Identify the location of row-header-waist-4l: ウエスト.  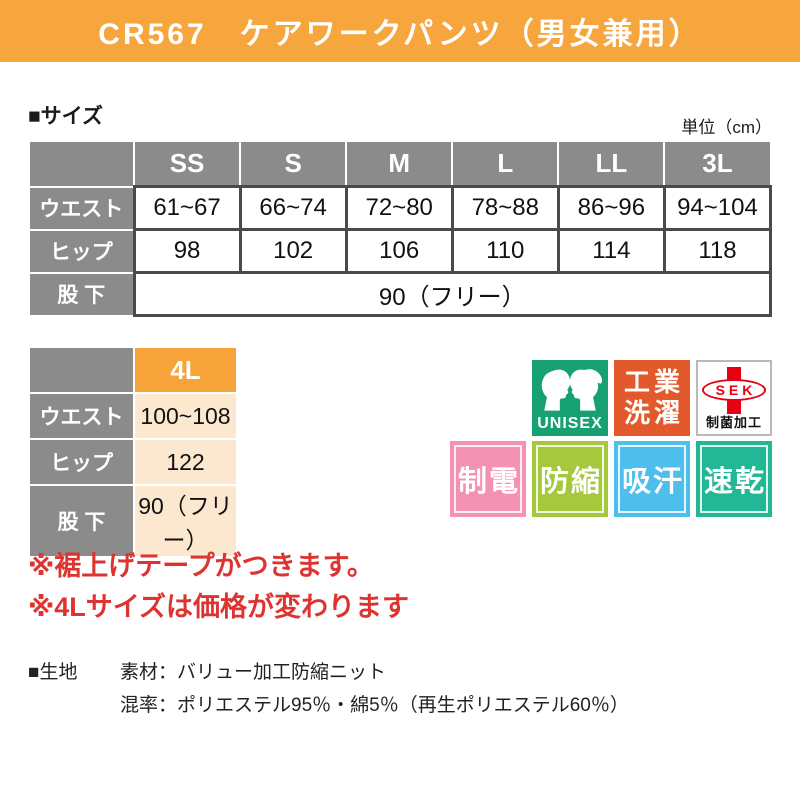
(81, 416).